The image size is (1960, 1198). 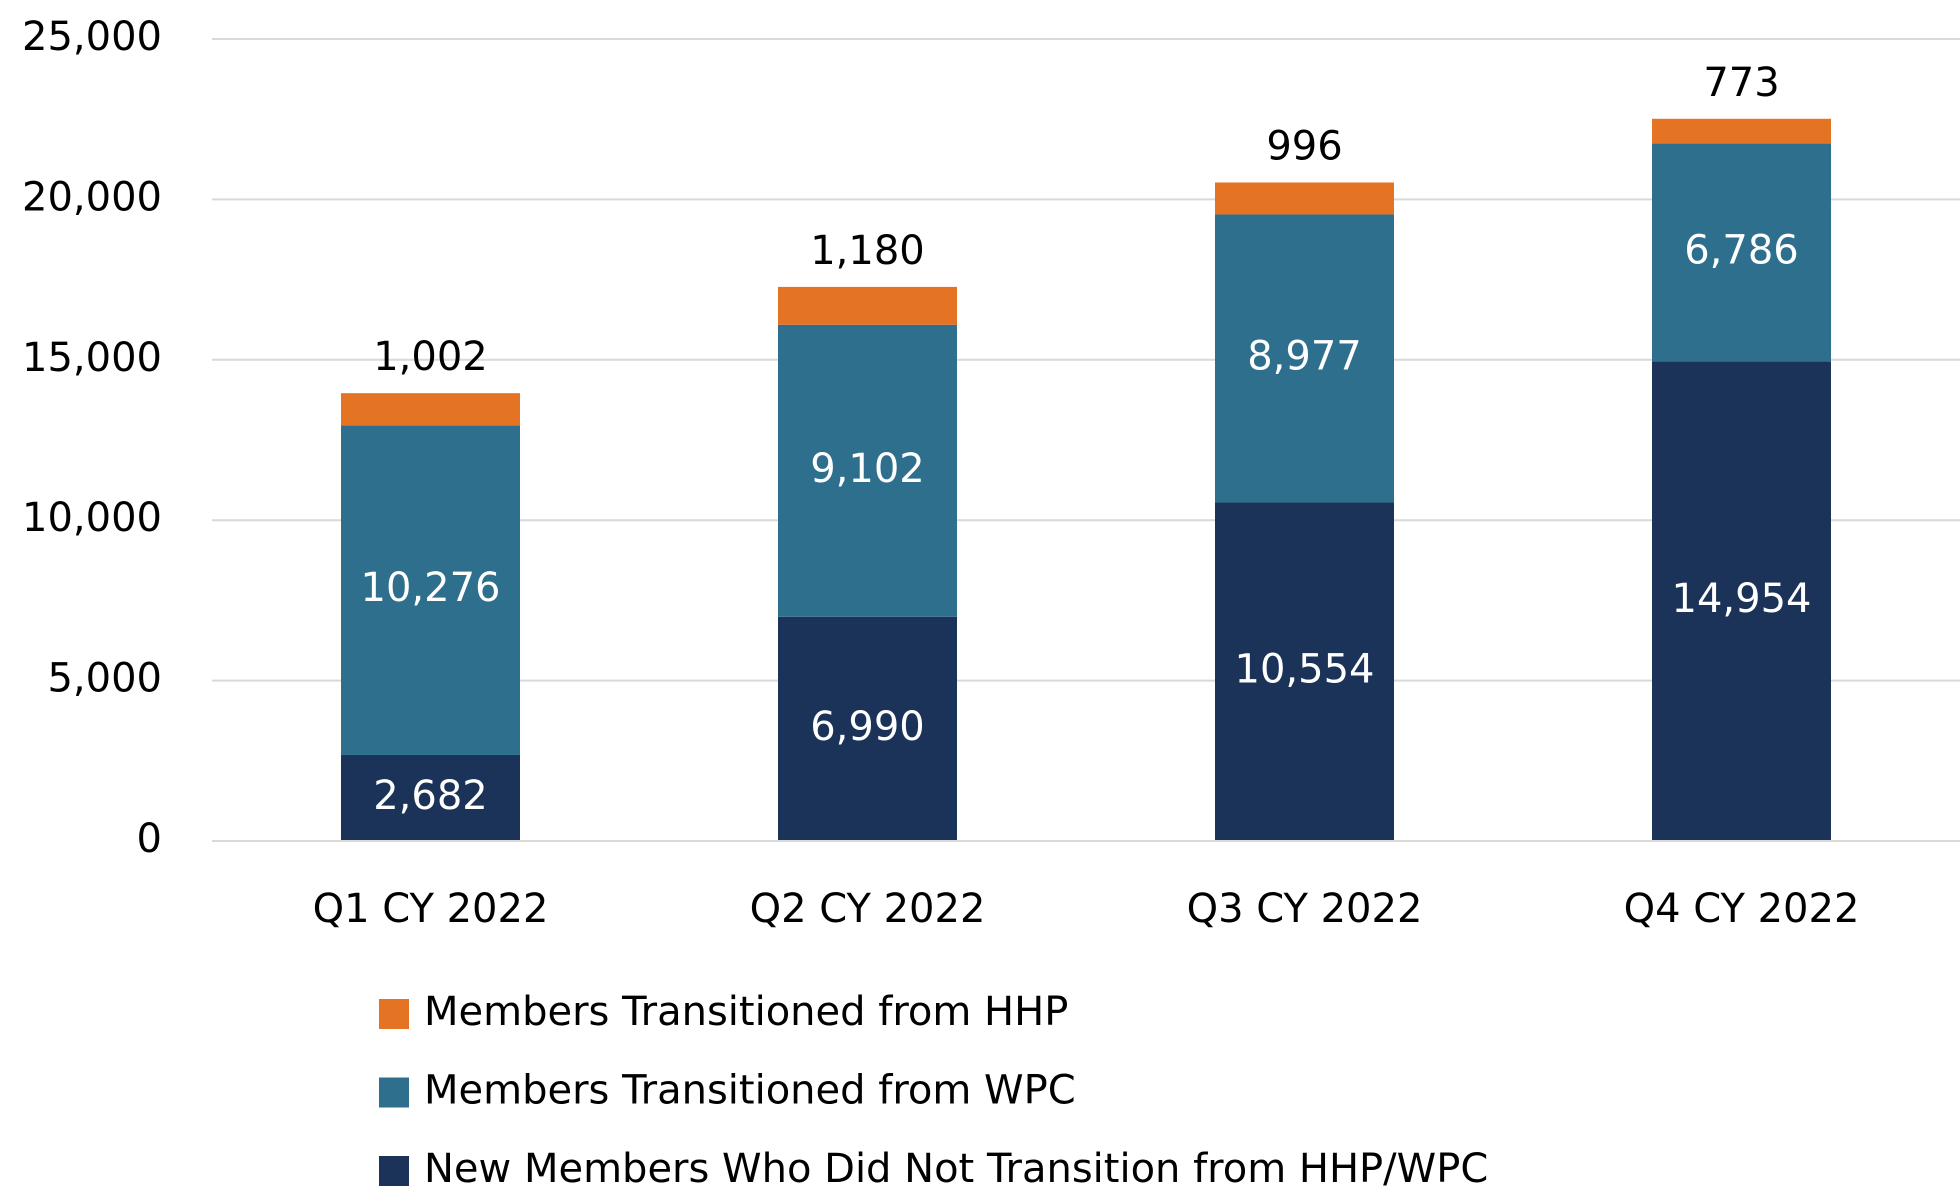 What do you see at coordinates (746, 1012) in the screenshot?
I see `legend-label: Members Transitioned from HHP` at bounding box center [746, 1012].